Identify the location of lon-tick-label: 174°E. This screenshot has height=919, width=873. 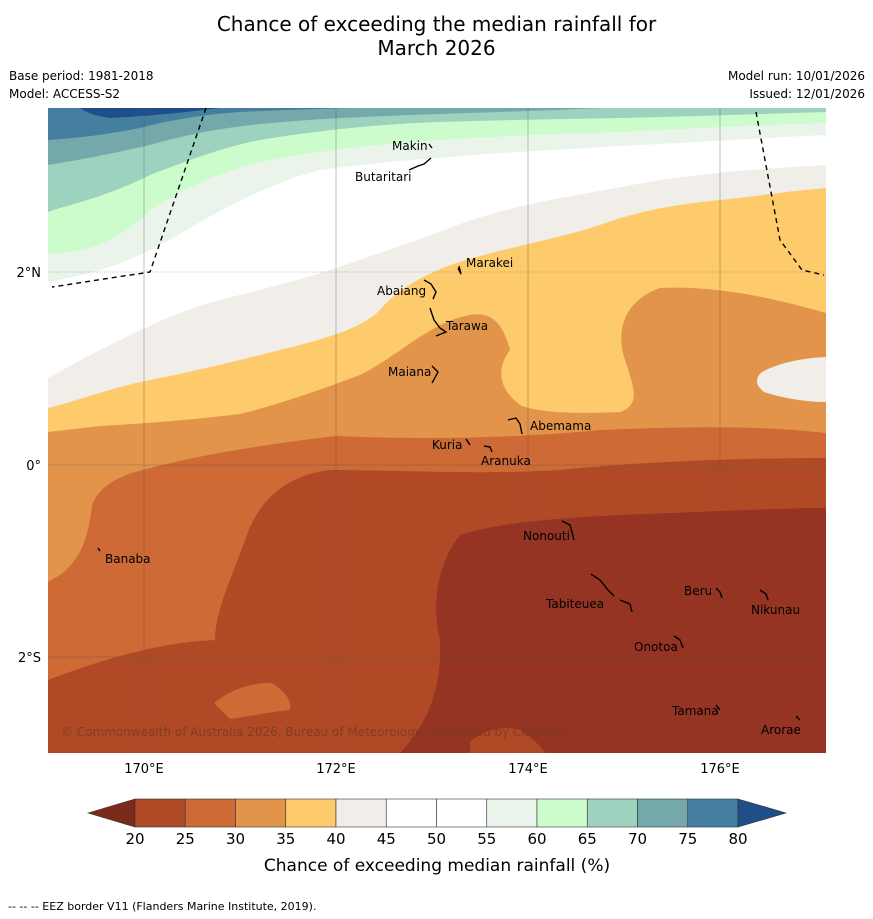
(528, 769).